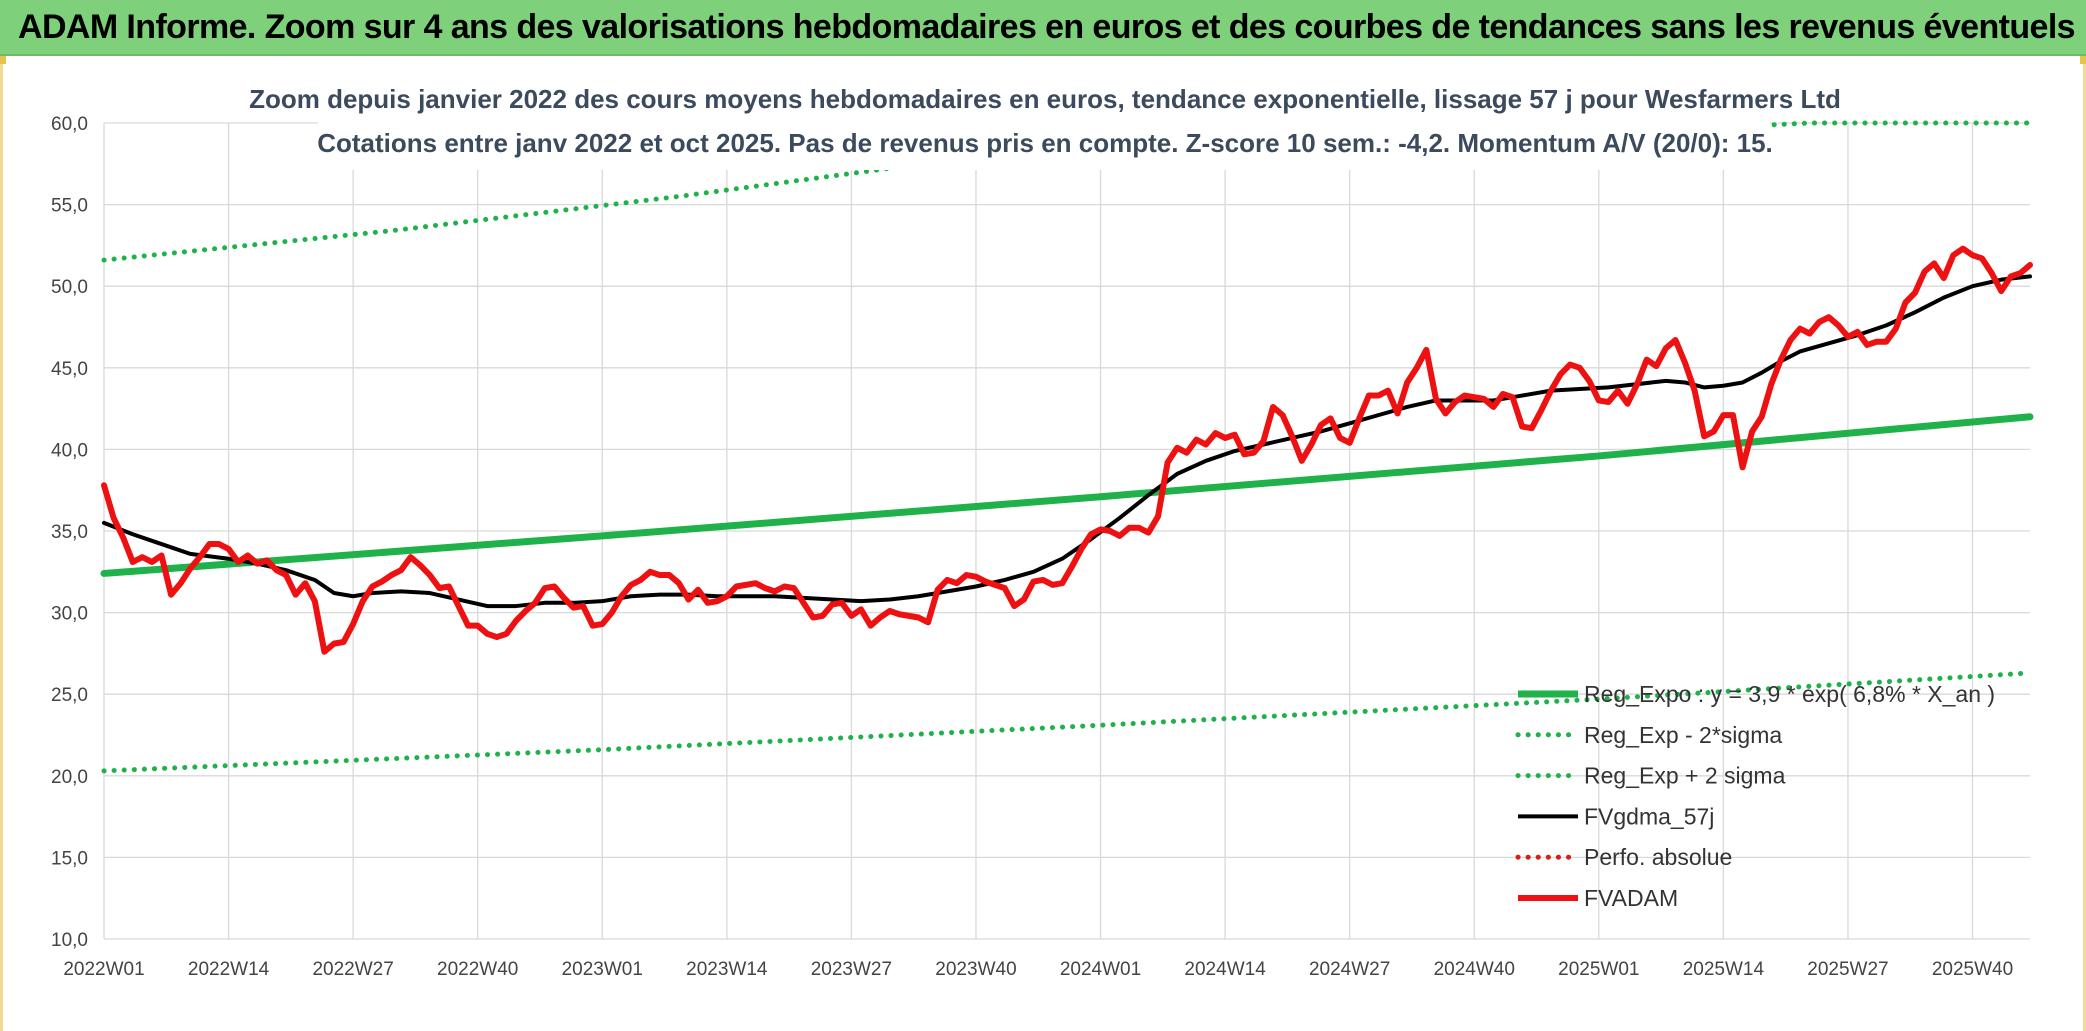  What do you see at coordinates (69, 450) in the screenshot?
I see `y-tick-label: 40,0` at bounding box center [69, 450].